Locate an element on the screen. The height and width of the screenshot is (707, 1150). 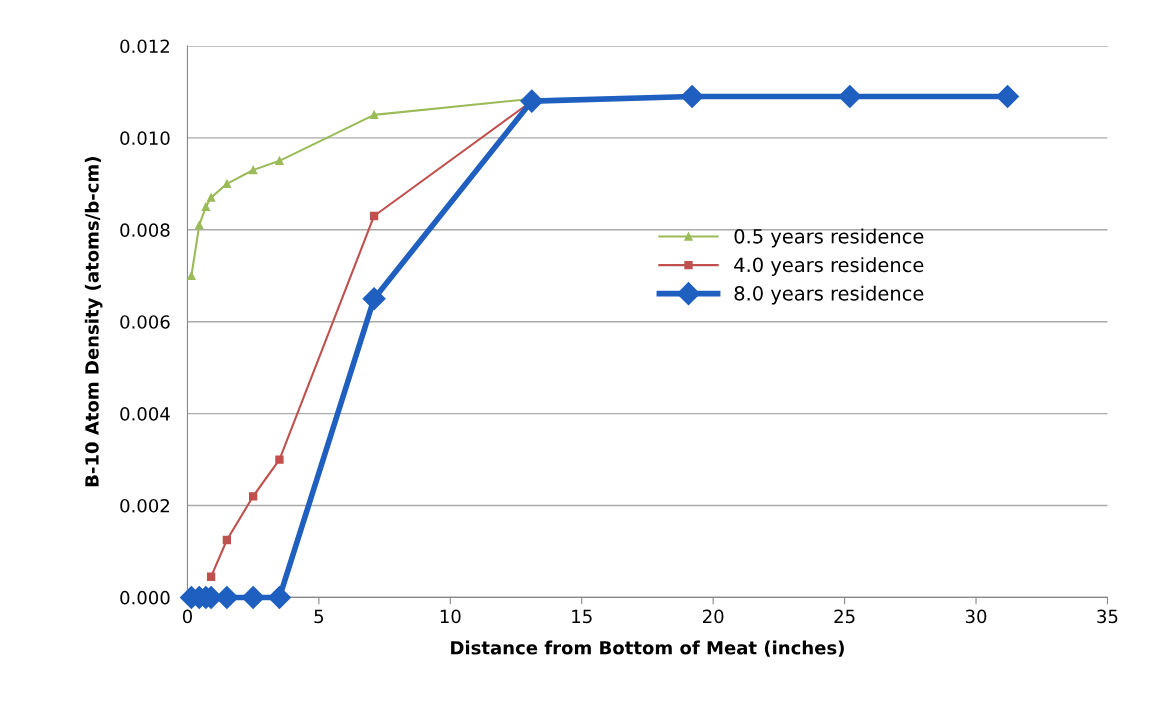
x-tick-label: 35 is located at coordinates (1107, 616).